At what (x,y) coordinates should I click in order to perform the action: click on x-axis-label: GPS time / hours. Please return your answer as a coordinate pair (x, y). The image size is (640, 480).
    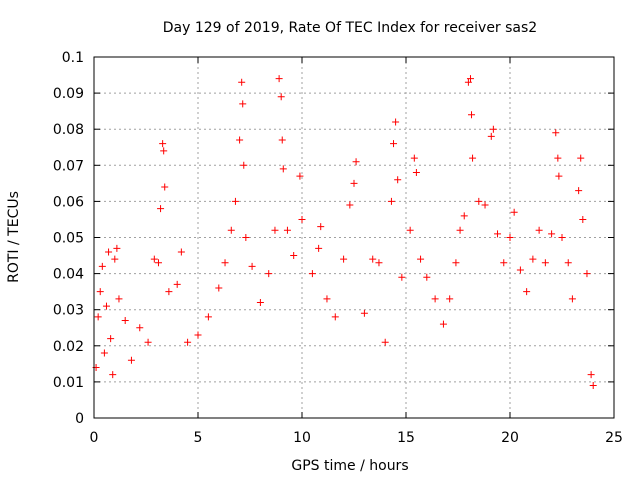
    Looking at the image, I should click on (349, 466).